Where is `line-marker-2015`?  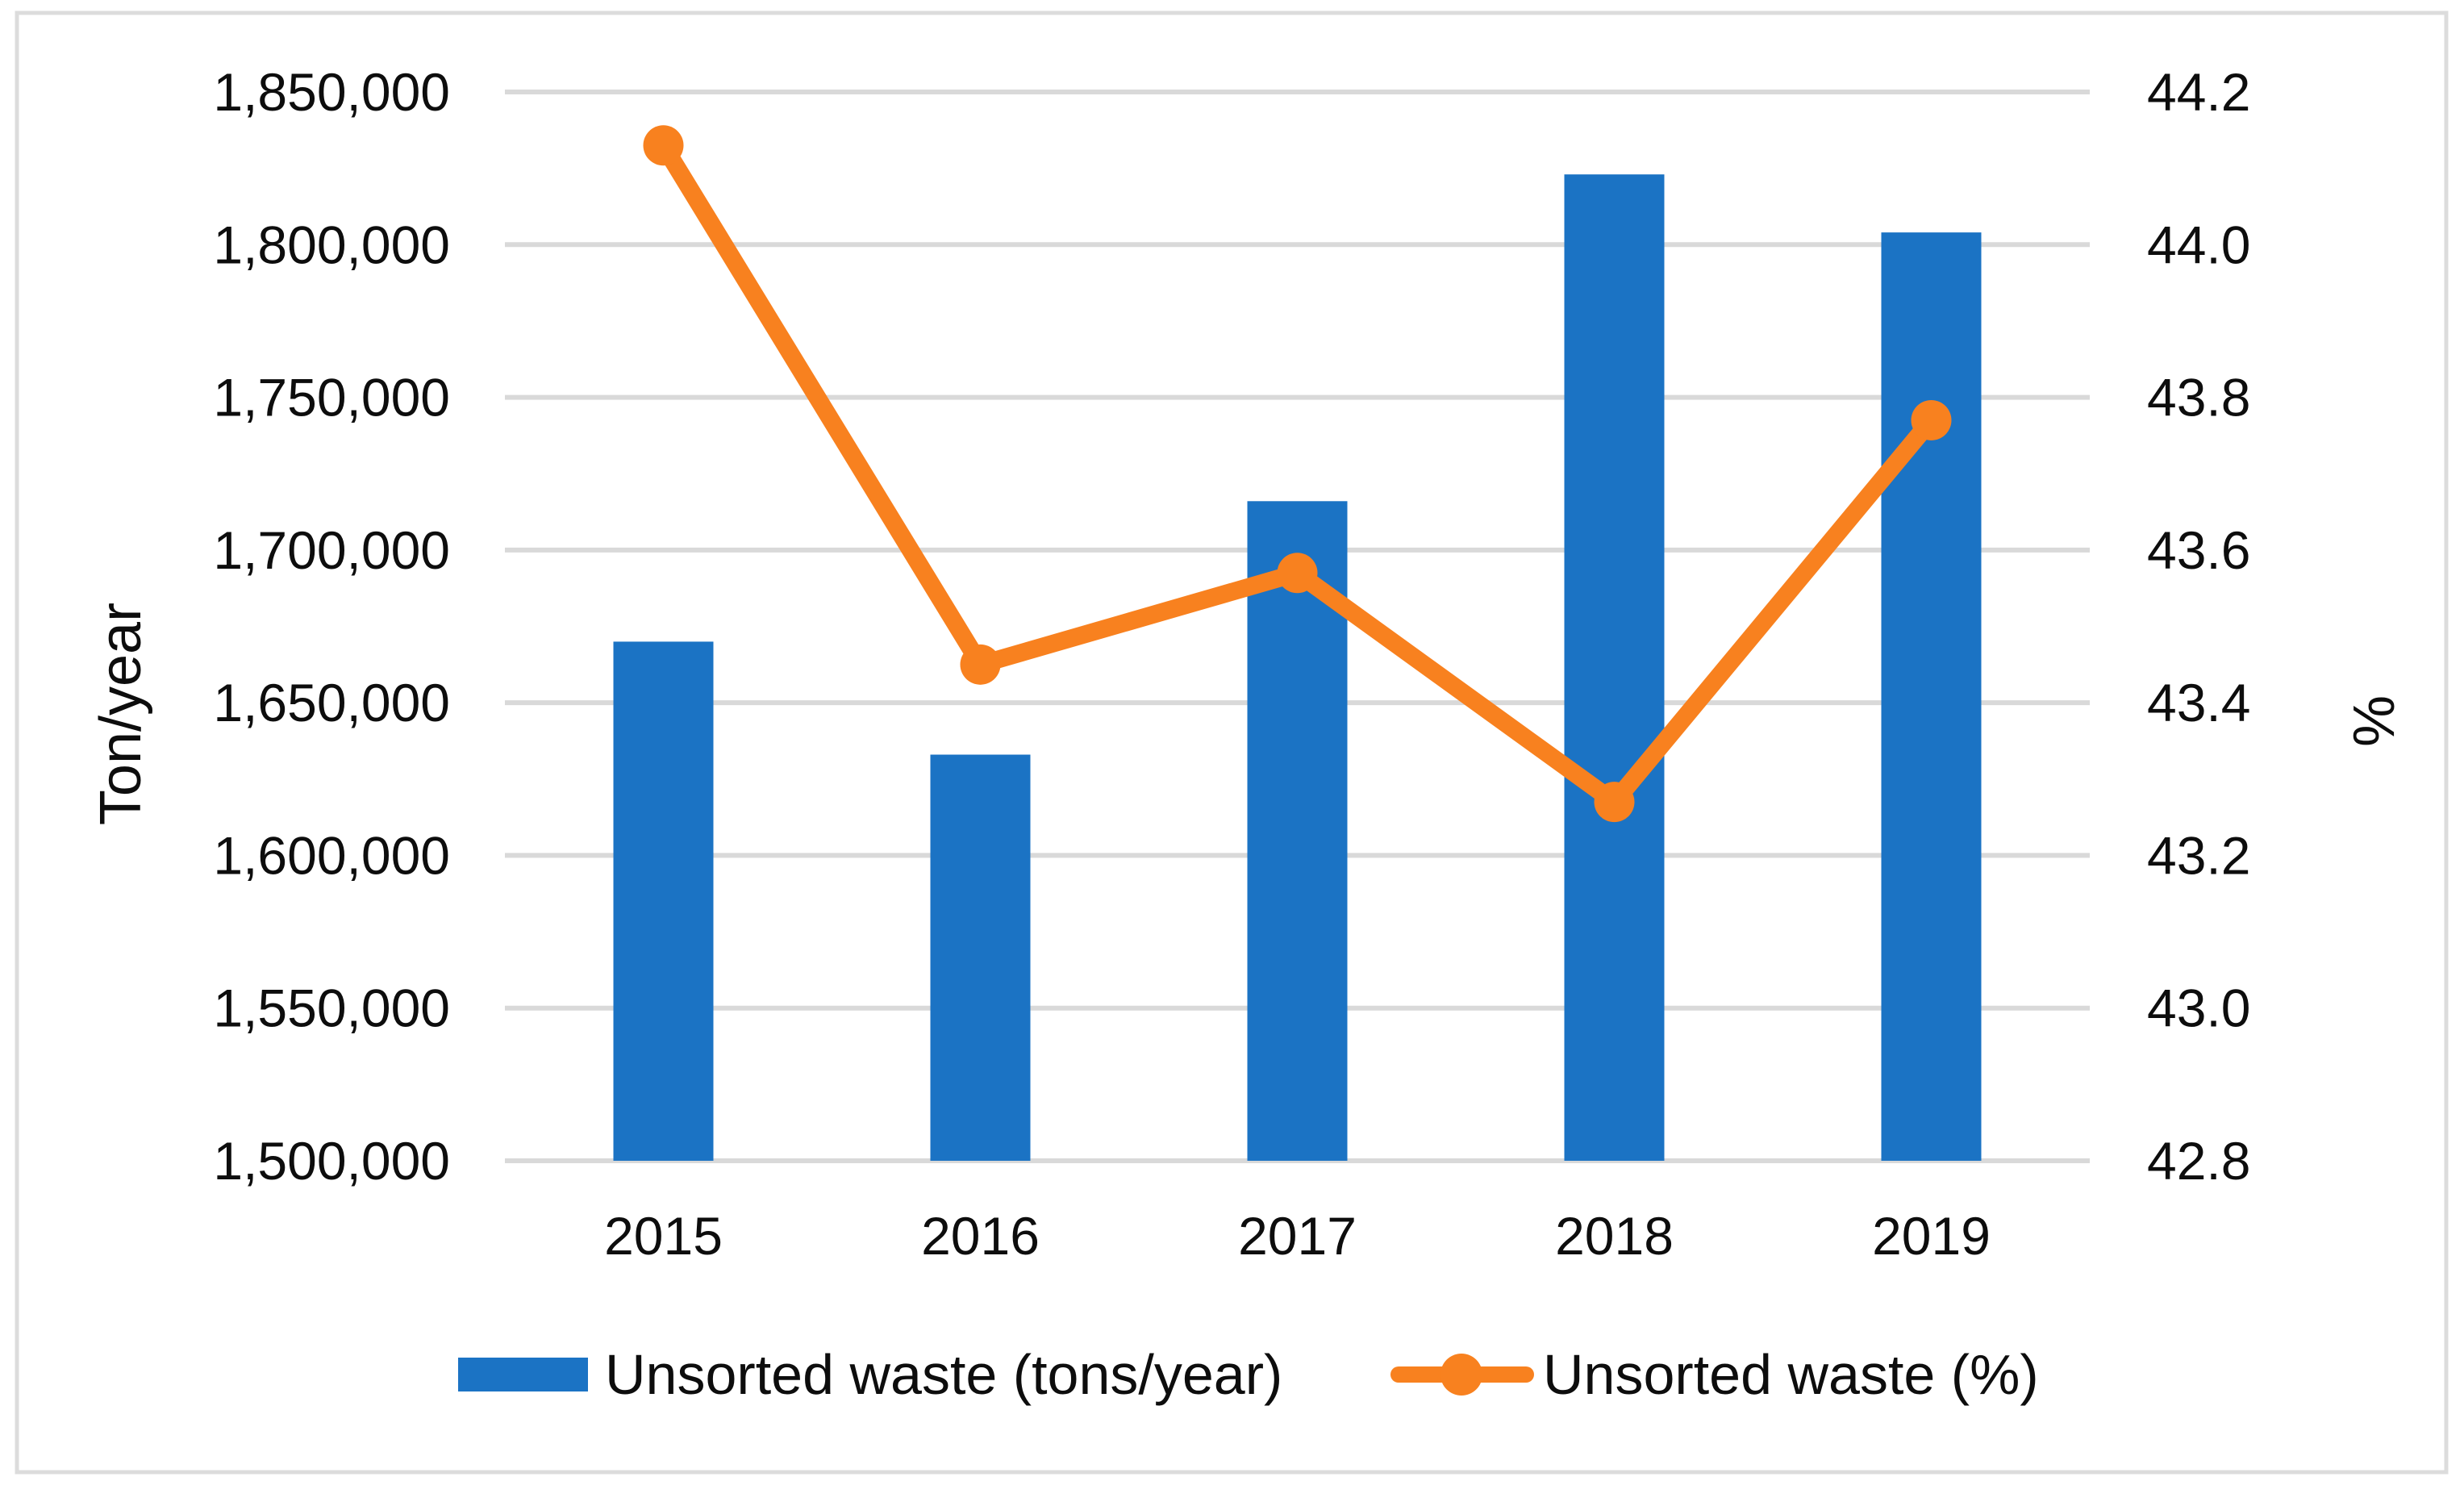 line-marker-2015 is located at coordinates (663, 145).